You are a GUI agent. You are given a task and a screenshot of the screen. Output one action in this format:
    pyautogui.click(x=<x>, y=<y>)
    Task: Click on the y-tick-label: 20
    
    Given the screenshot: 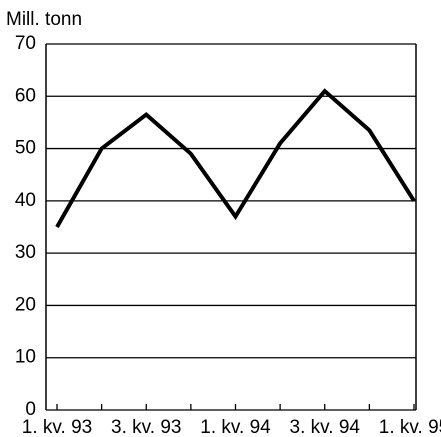 What is the action you would take?
    pyautogui.click(x=25, y=304)
    